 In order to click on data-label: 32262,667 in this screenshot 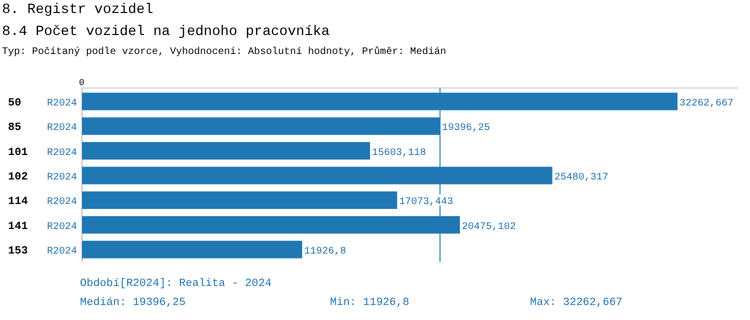, I will do `click(707, 104)`.